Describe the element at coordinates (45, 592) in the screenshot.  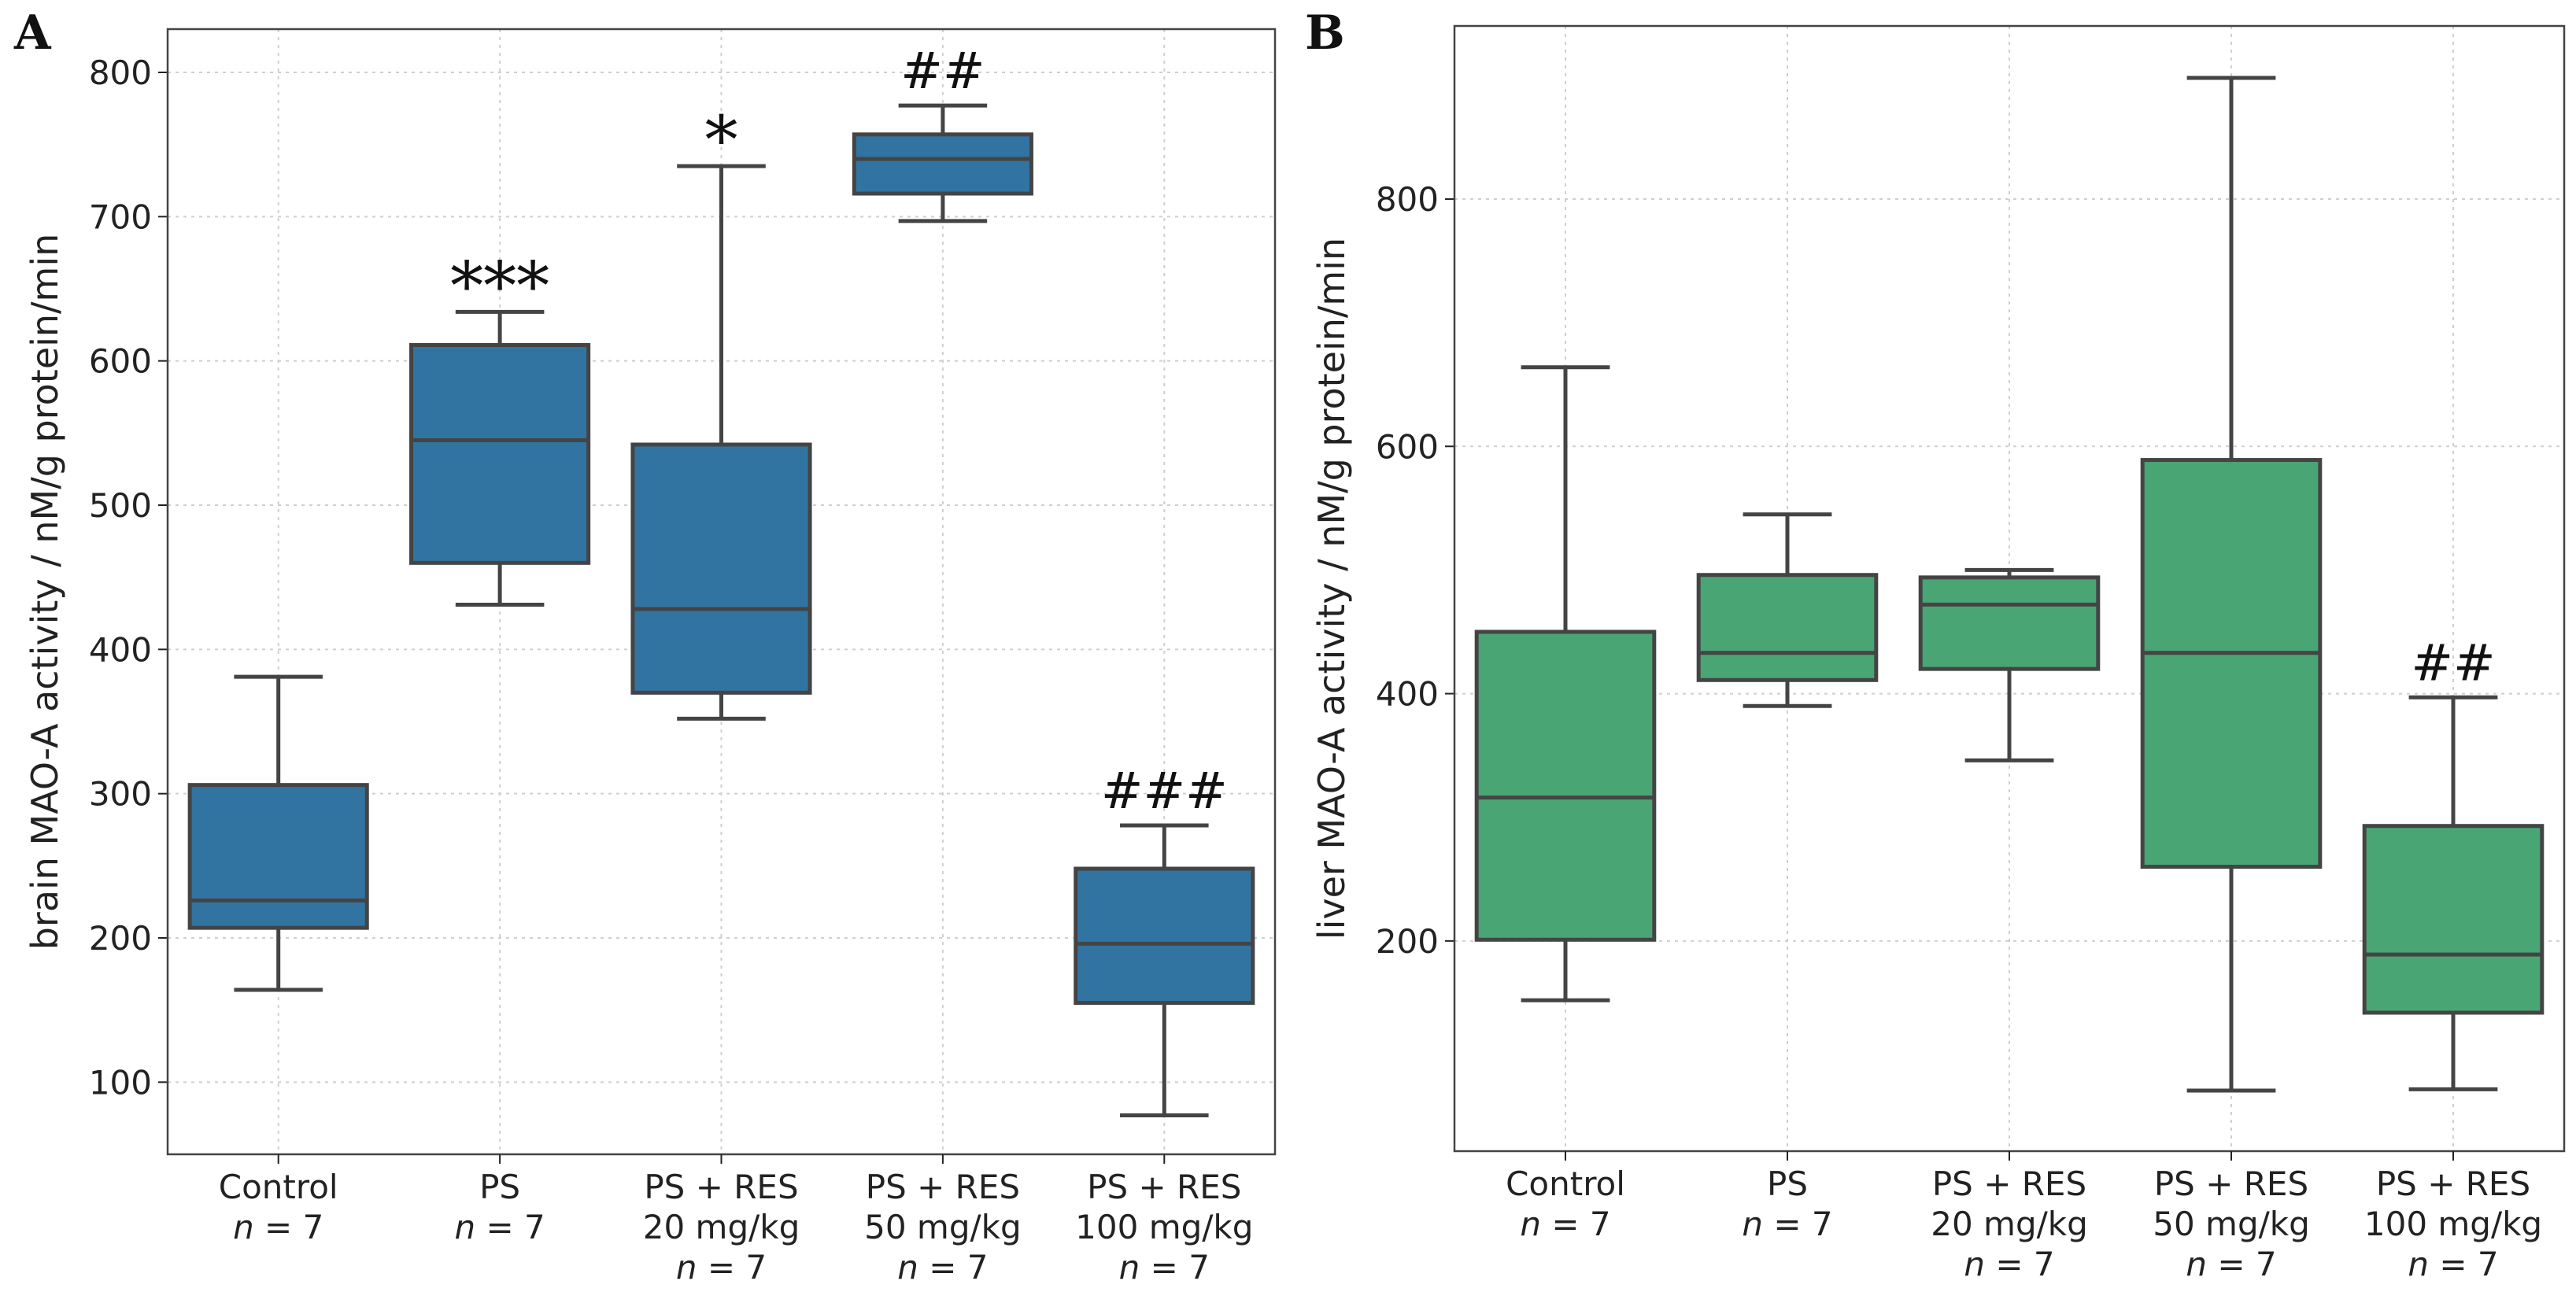
I see `y-axis-title: brain MAO-A activity / nM/g protein/min` at that location.